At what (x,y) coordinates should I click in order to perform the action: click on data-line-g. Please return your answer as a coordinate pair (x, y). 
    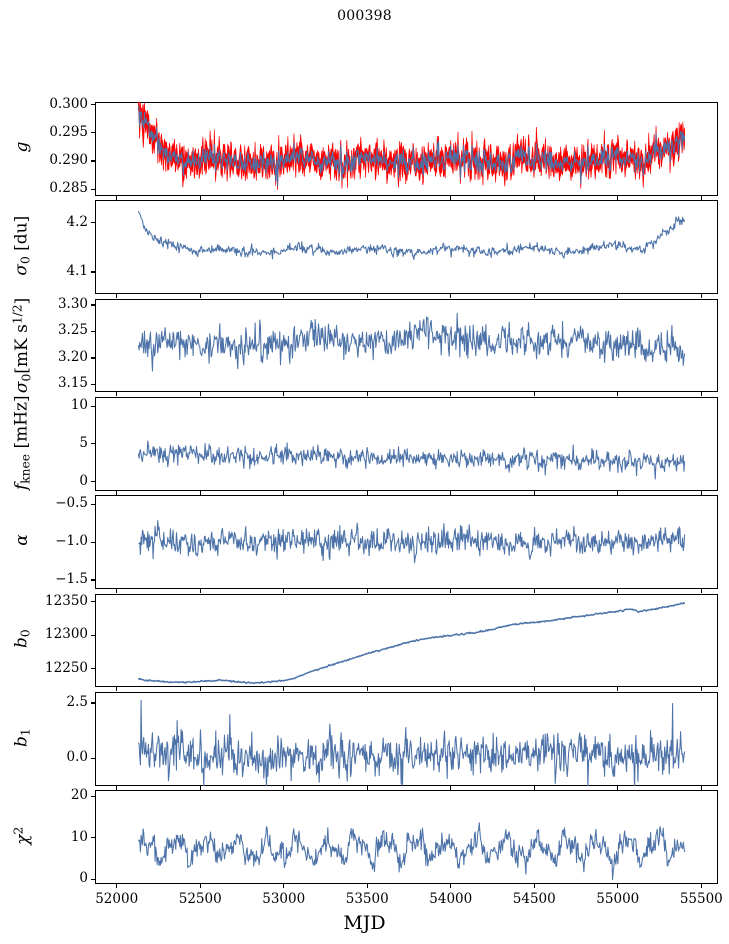
    Looking at the image, I should click on (411, 146).